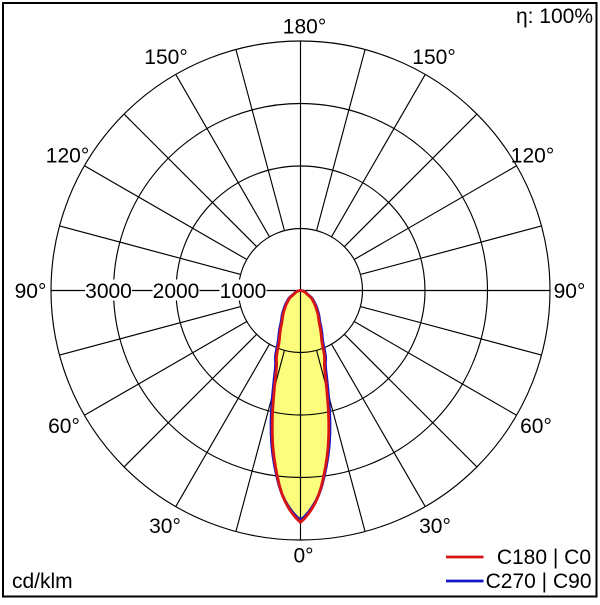  I want to click on svg-text: C270 | C90, so click(539, 581).